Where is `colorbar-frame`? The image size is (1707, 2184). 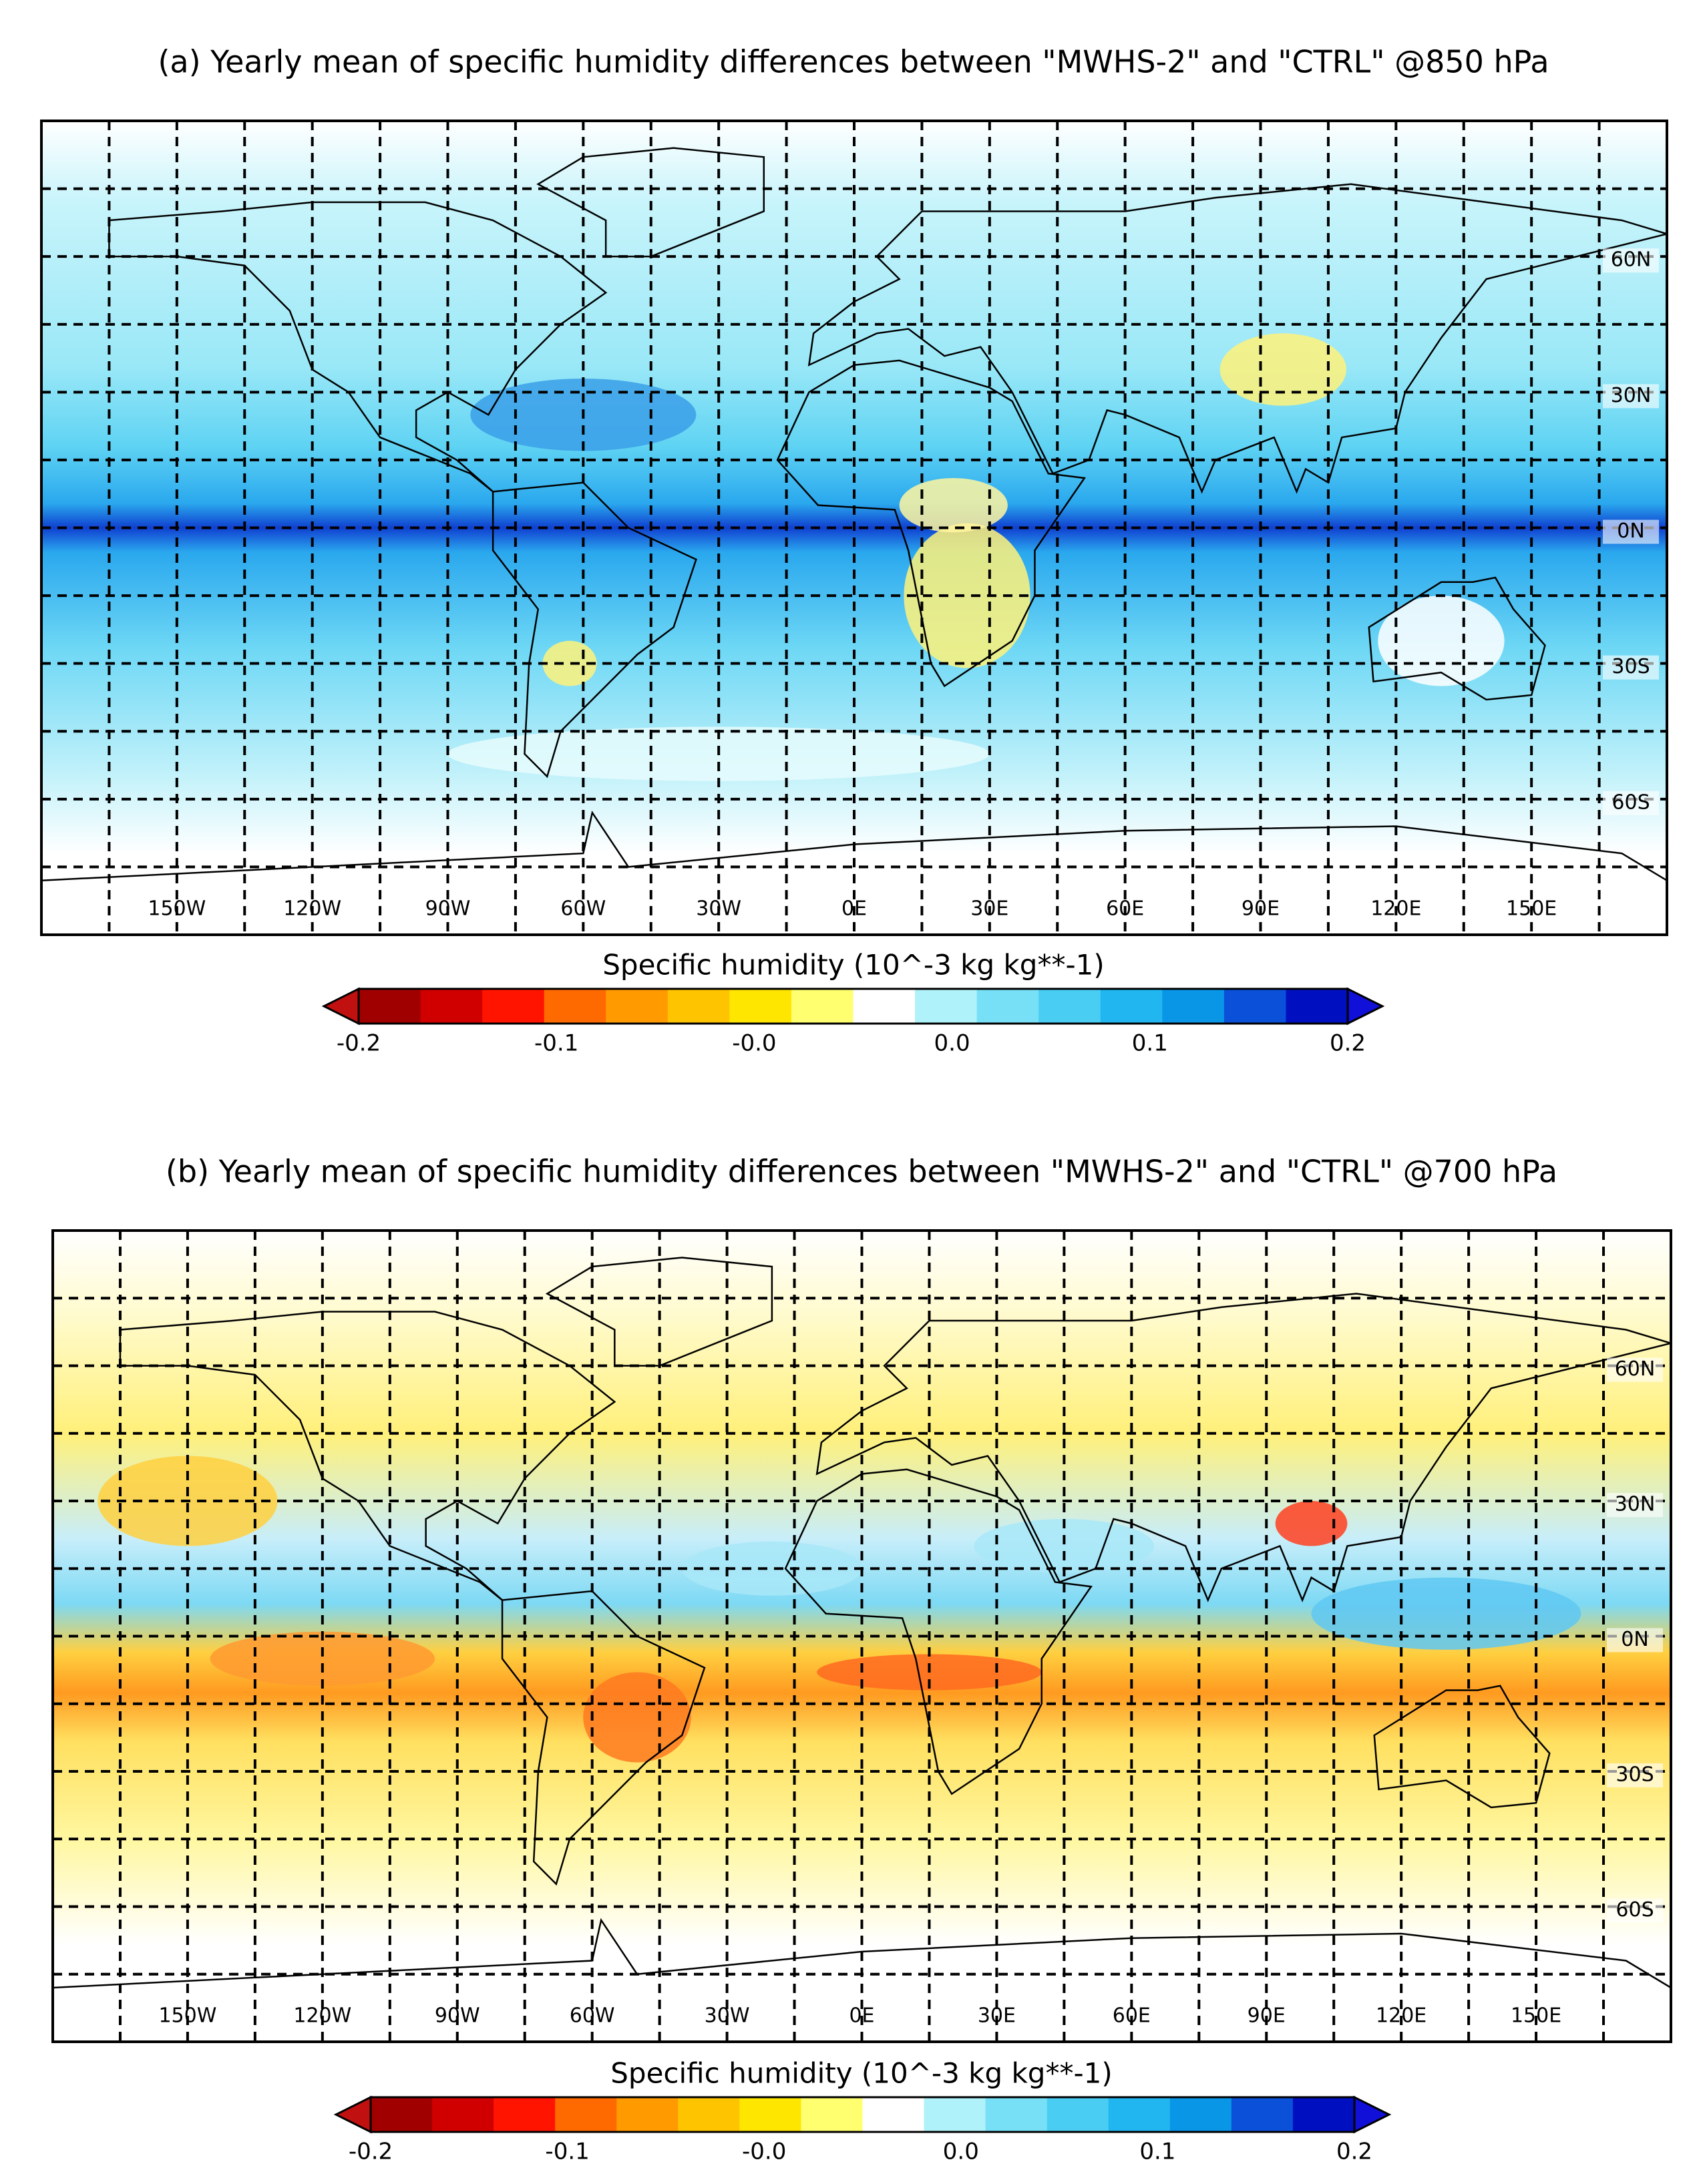
colorbar-frame is located at coordinates (862, 2114).